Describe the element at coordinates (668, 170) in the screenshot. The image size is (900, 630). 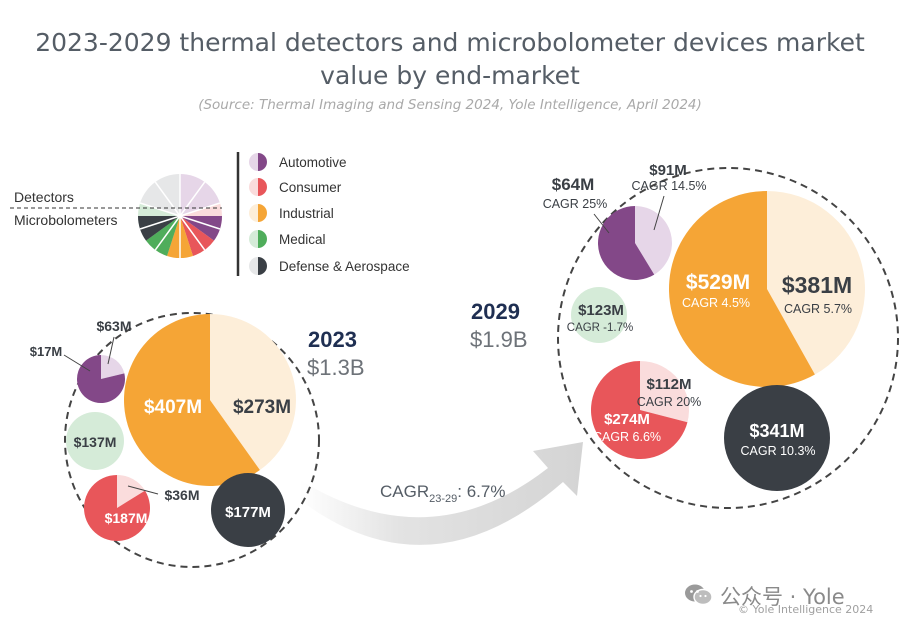
I see `automotive-2029-microbolometers-value: $91M` at that location.